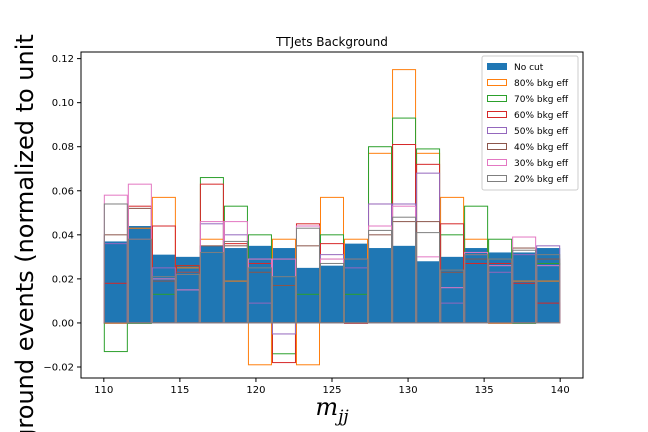  Describe the element at coordinates (63, 191) in the screenshot. I see `y-tick-label: 0.06` at that location.